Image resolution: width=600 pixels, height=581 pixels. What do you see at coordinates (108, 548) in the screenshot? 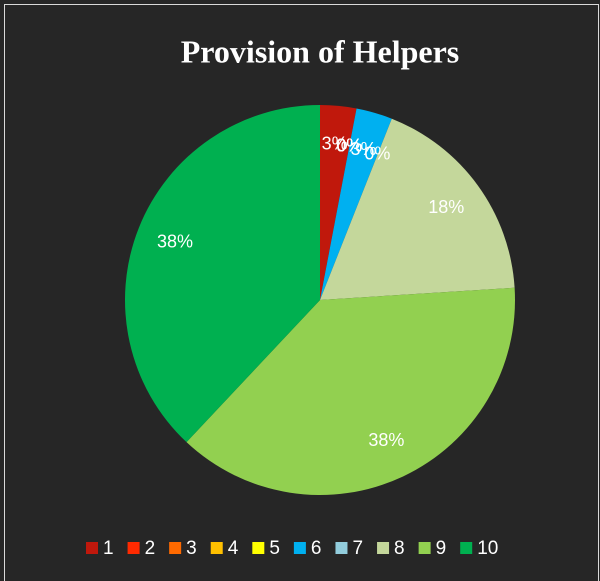
I see `legend-label: 1` at bounding box center [108, 548].